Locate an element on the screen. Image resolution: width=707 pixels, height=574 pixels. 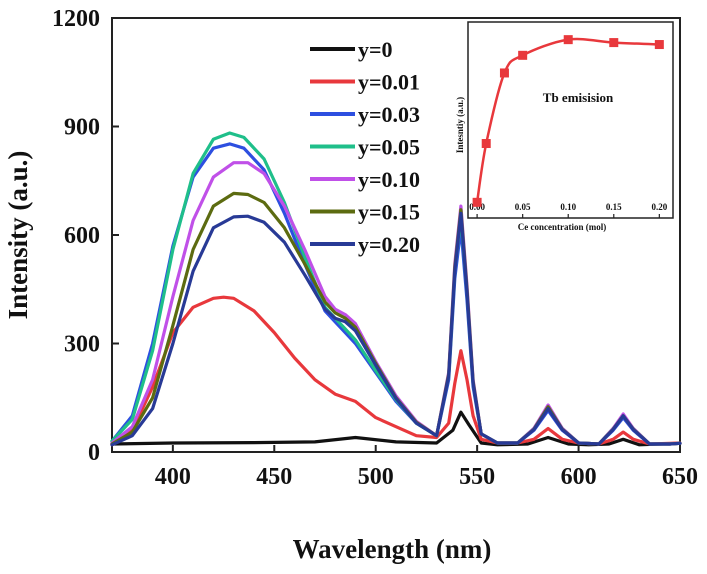
inset-chart: 0.00 0.05 0.10 0.15 0.20 is located at coordinates (568, 126).